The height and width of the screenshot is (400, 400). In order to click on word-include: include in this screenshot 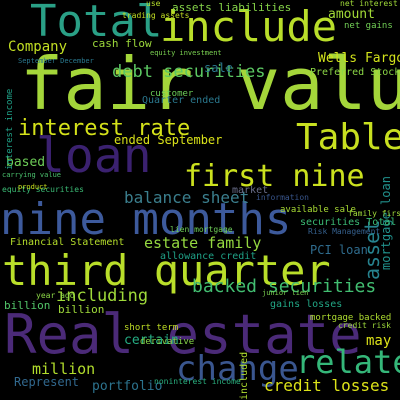, I will do `click(249, 26)`.